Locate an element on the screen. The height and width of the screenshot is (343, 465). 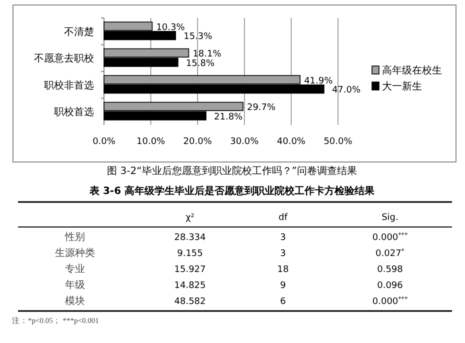
text: Sig. is located at coordinates (390, 218).